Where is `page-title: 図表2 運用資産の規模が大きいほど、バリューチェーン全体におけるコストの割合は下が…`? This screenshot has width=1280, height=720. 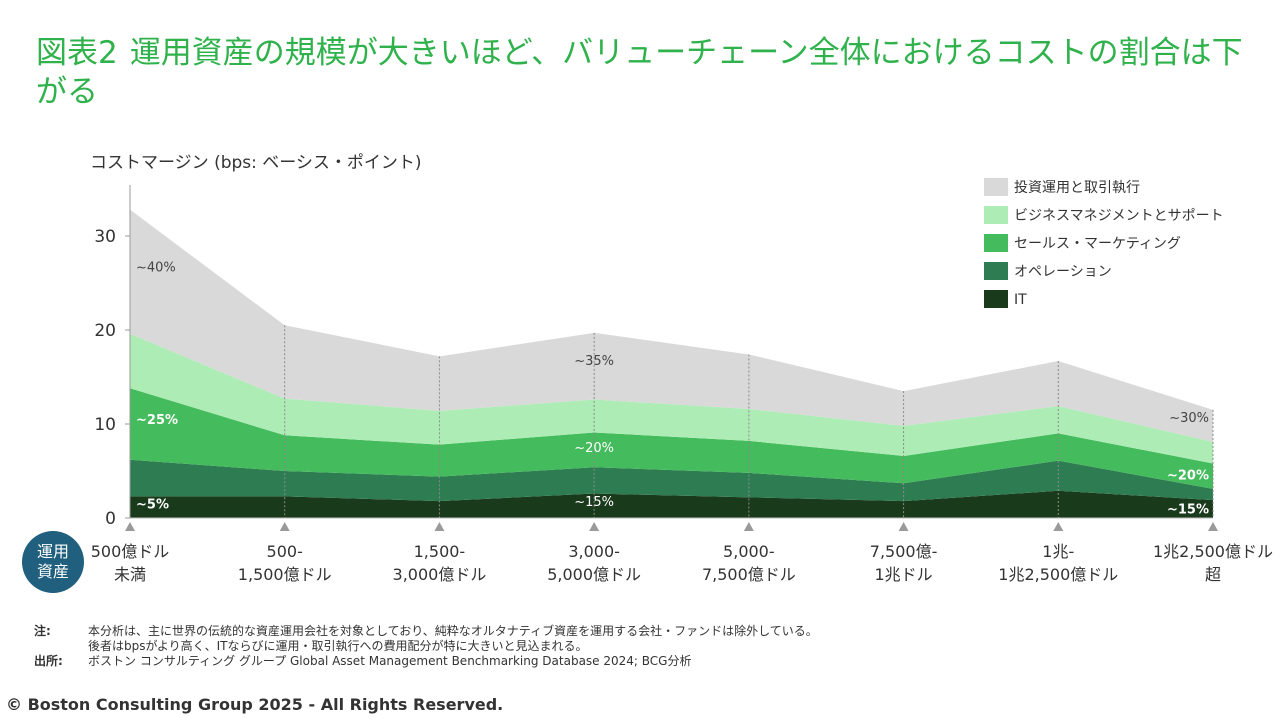
page-title: 図表2 運用資産の規模が大きいほど、バリューチェーン全体におけるコストの割合は下が… is located at coordinates (641, 73).